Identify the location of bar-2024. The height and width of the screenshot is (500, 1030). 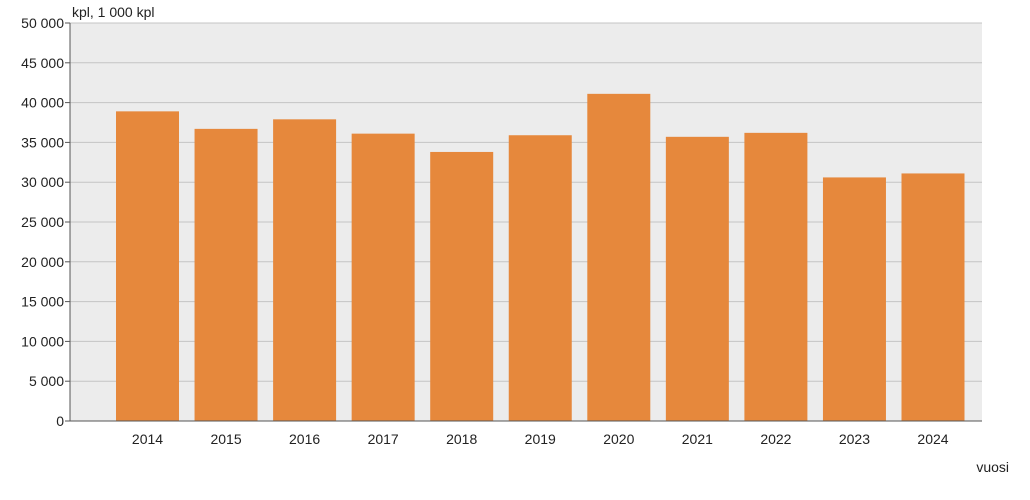
(933, 297).